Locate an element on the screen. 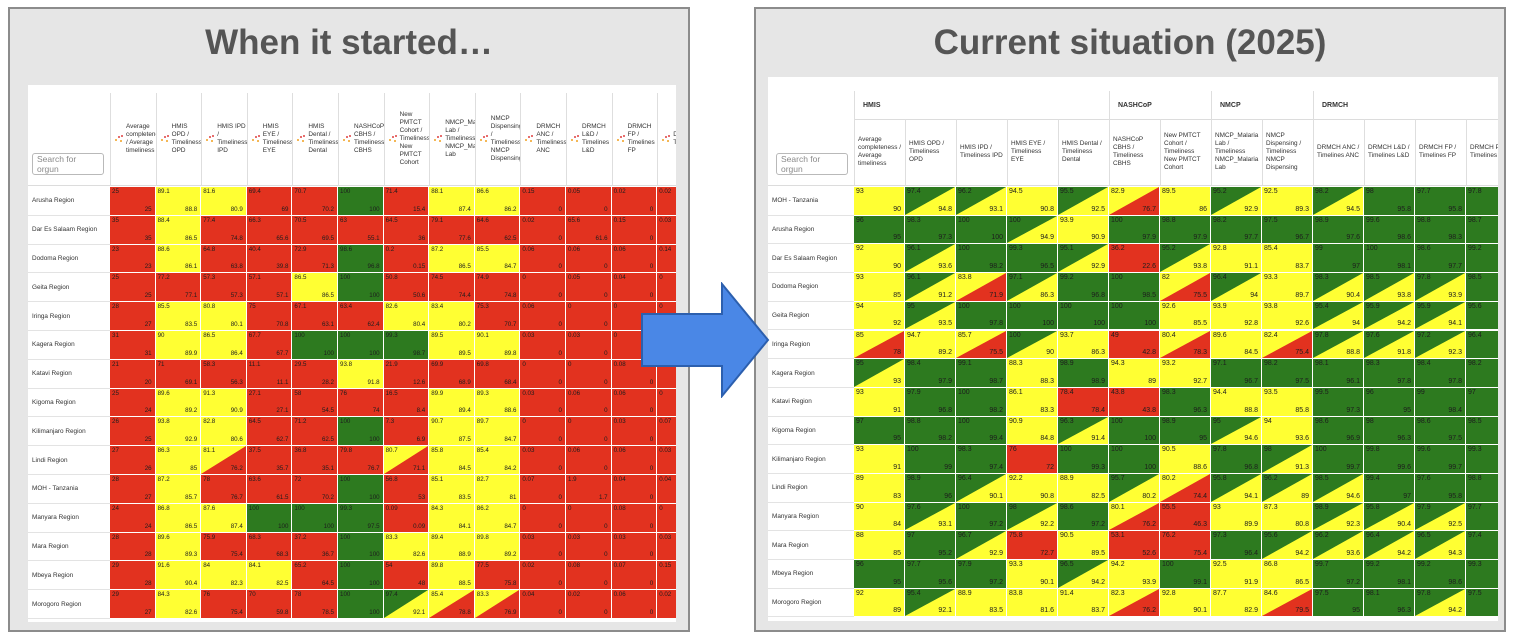 This screenshot has height=638, width=1514. completeness-value: 89.1 is located at coordinates (163, 191).